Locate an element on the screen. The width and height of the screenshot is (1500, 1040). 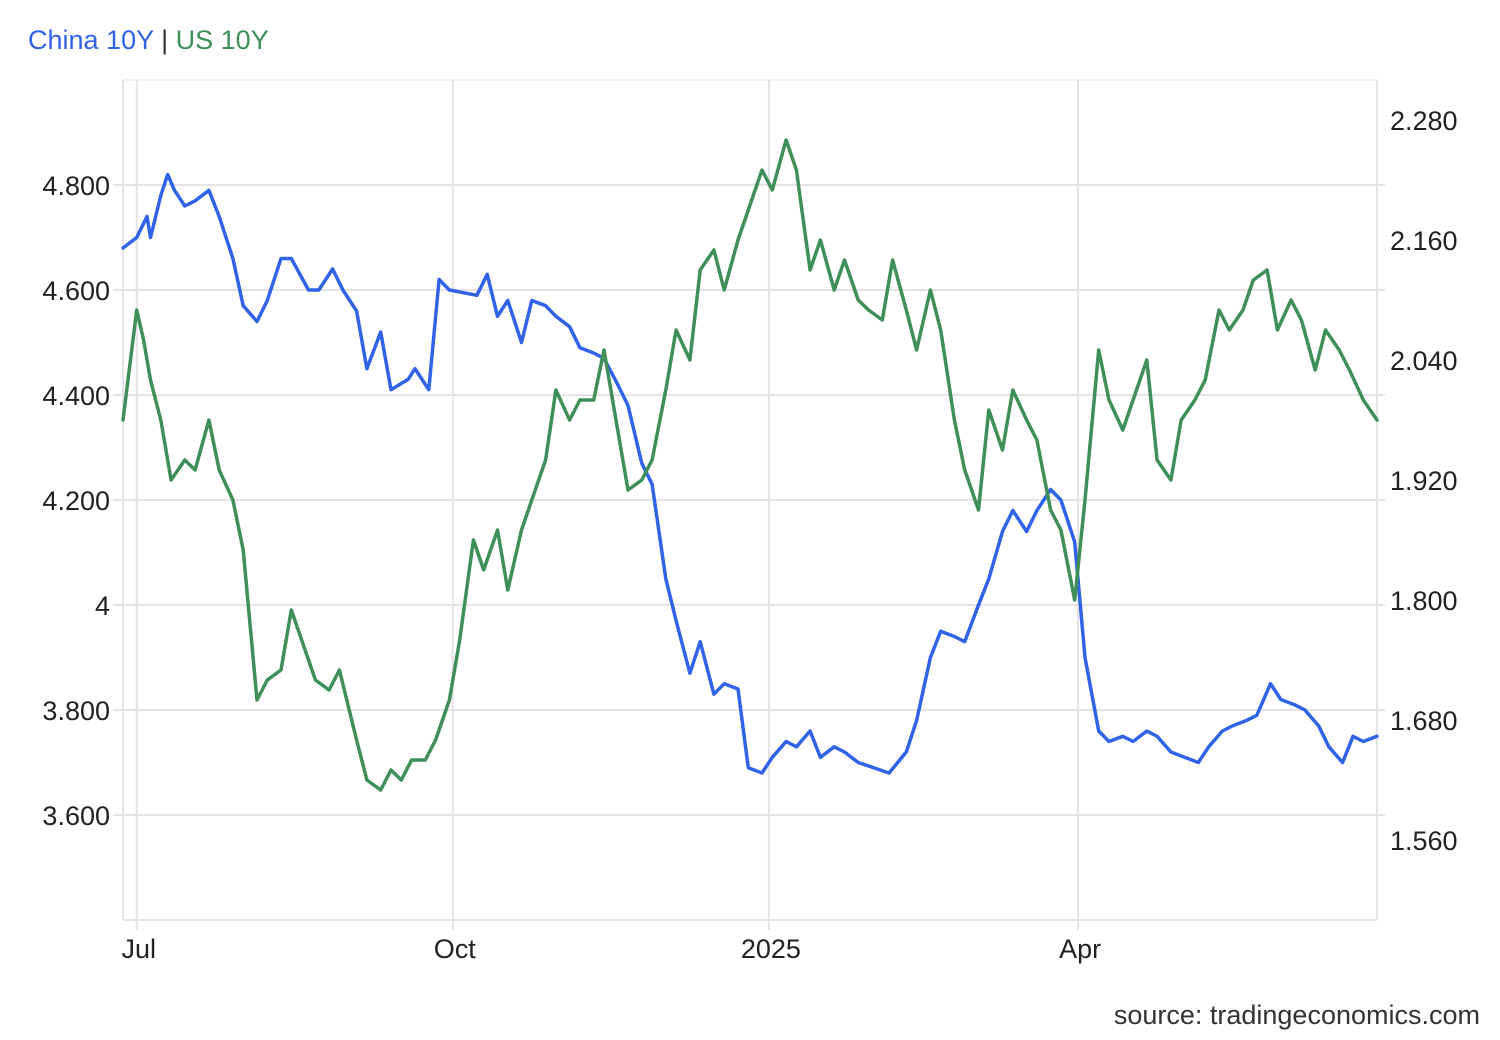
left-axis-tick-label: 4.600 is located at coordinates (76, 291).